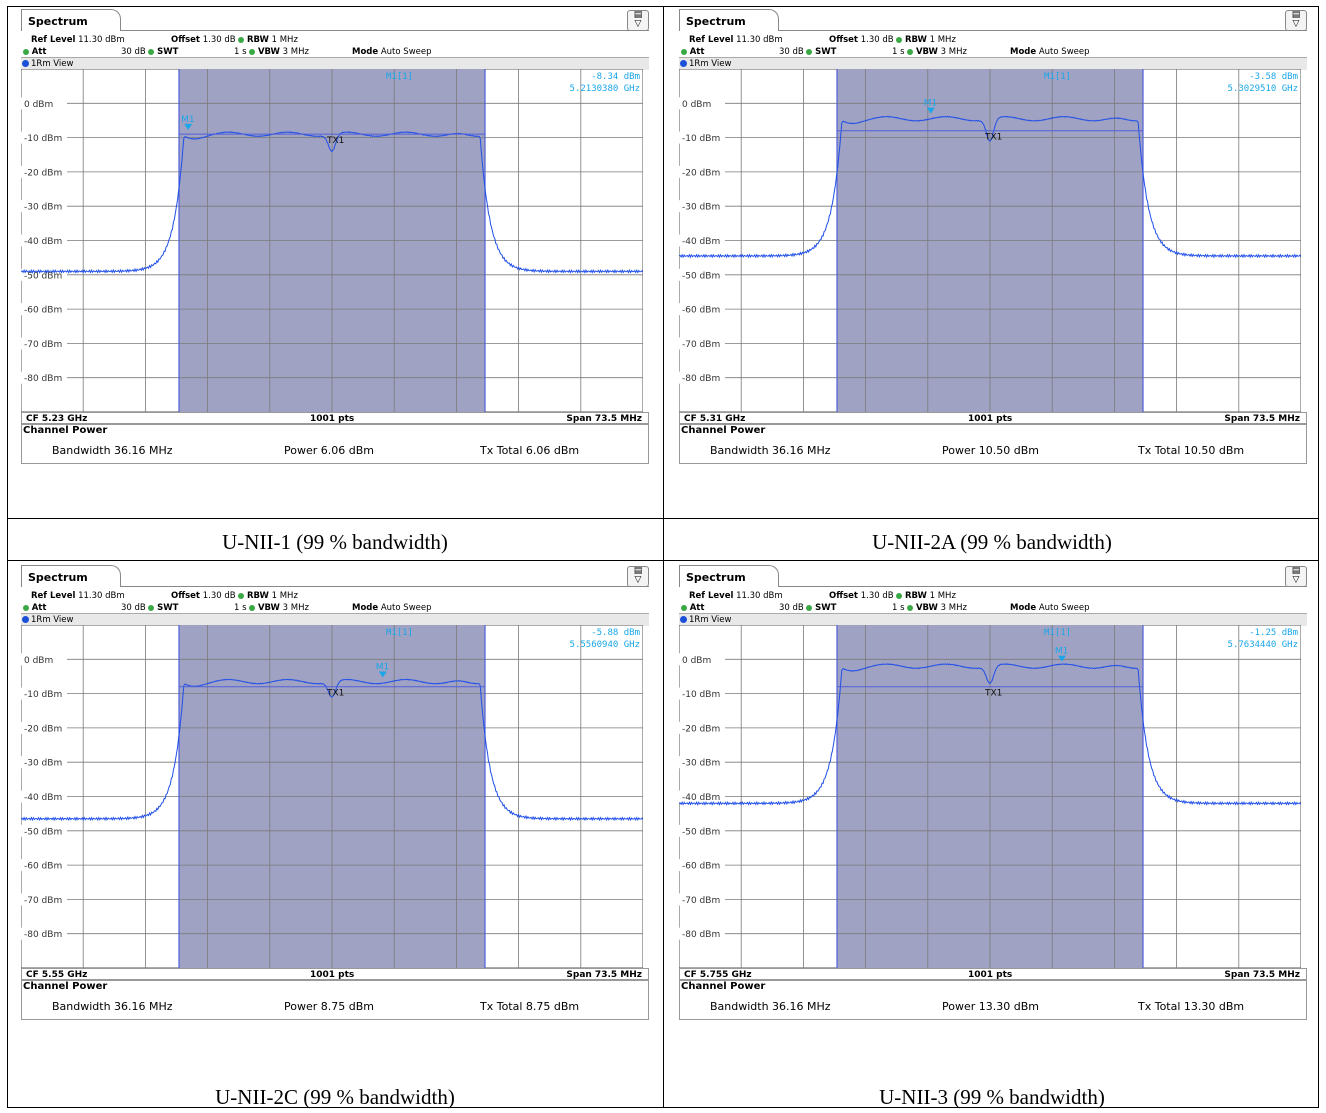  What do you see at coordinates (992, 1097) in the screenshot?
I see `caption-4: U-NII-3 (99 % bandwidth)` at bounding box center [992, 1097].